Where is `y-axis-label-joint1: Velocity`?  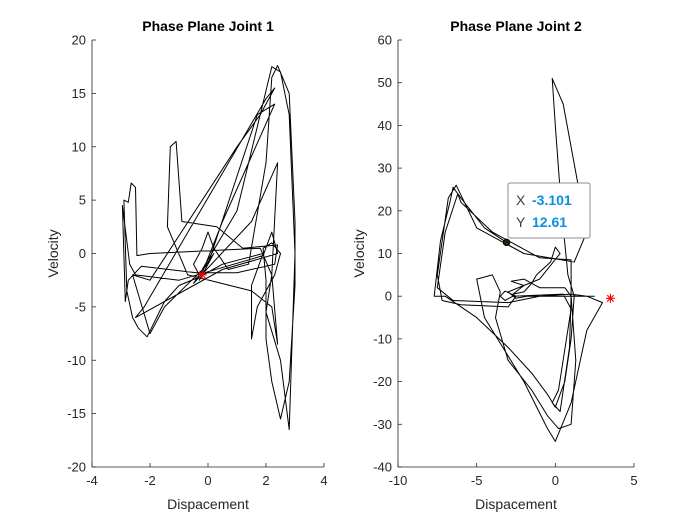 y-axis-label-joint1: Velocity is located at coordinates (53, 253).